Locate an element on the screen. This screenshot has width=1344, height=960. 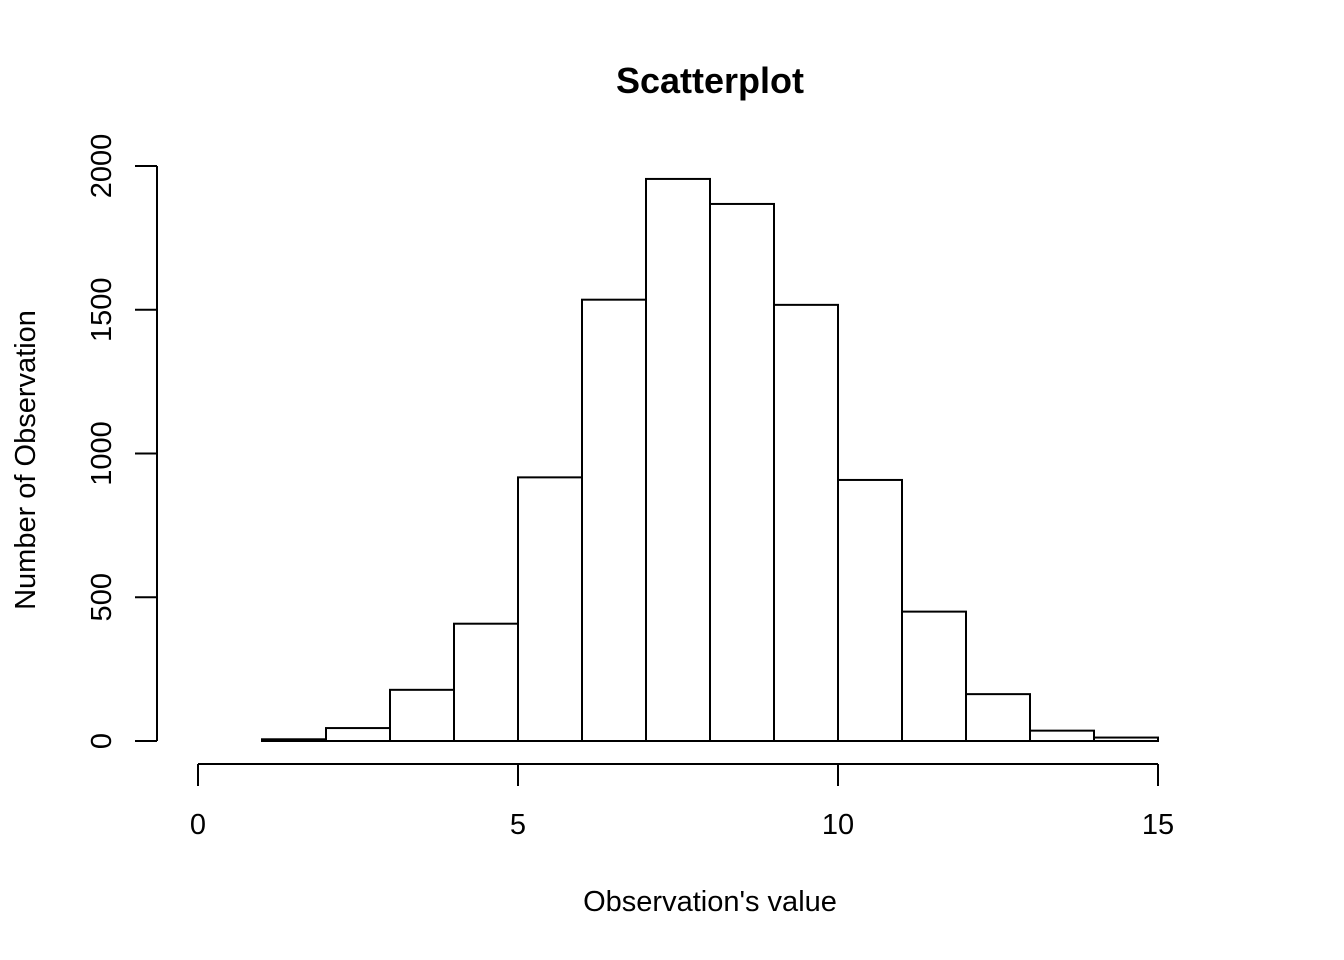
x-tick-label: 15 is located at coordinates (1158, 825).